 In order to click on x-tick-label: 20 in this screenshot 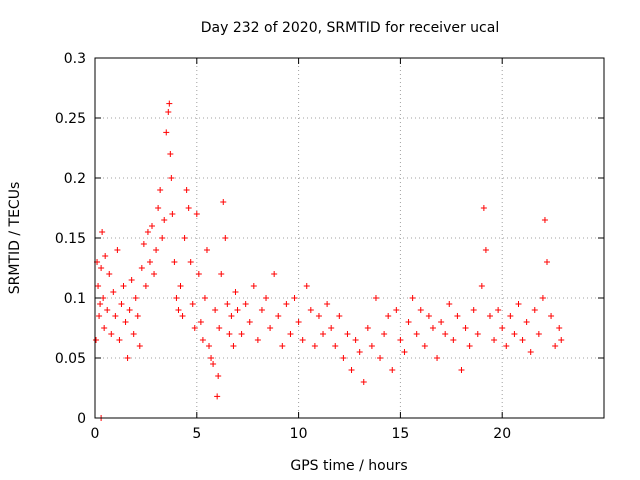, I will do `click(502, 434)`.